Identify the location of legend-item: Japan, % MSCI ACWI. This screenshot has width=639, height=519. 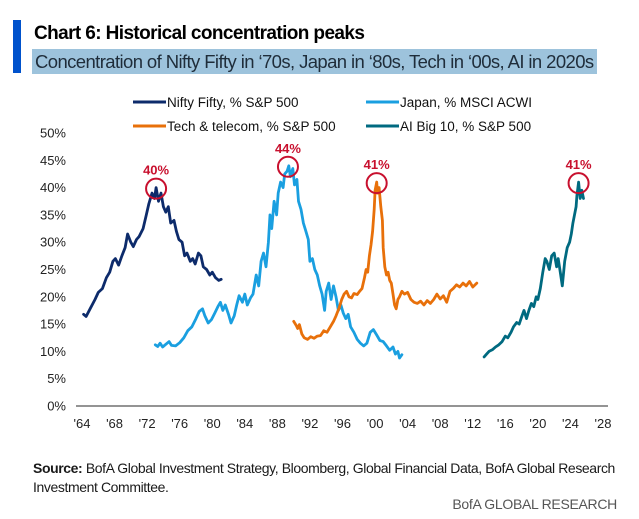
(449, 102).